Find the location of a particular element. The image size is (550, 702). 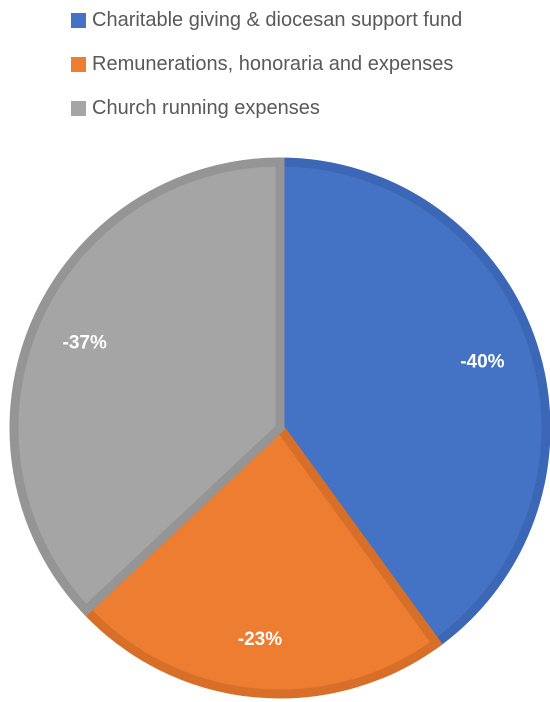

legend-label-remunerations: Remunerations, honoraria and expenses is located at coordinates (273, 64).